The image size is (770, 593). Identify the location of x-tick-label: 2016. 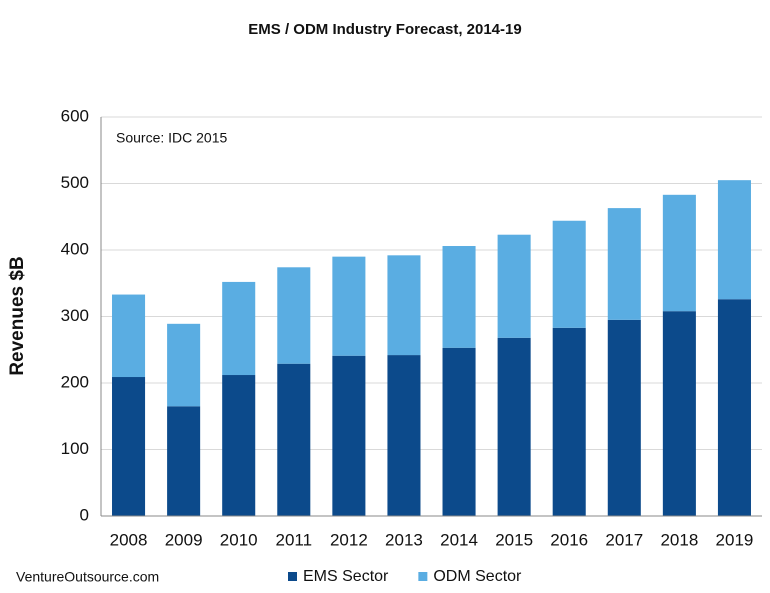
(569, 539).